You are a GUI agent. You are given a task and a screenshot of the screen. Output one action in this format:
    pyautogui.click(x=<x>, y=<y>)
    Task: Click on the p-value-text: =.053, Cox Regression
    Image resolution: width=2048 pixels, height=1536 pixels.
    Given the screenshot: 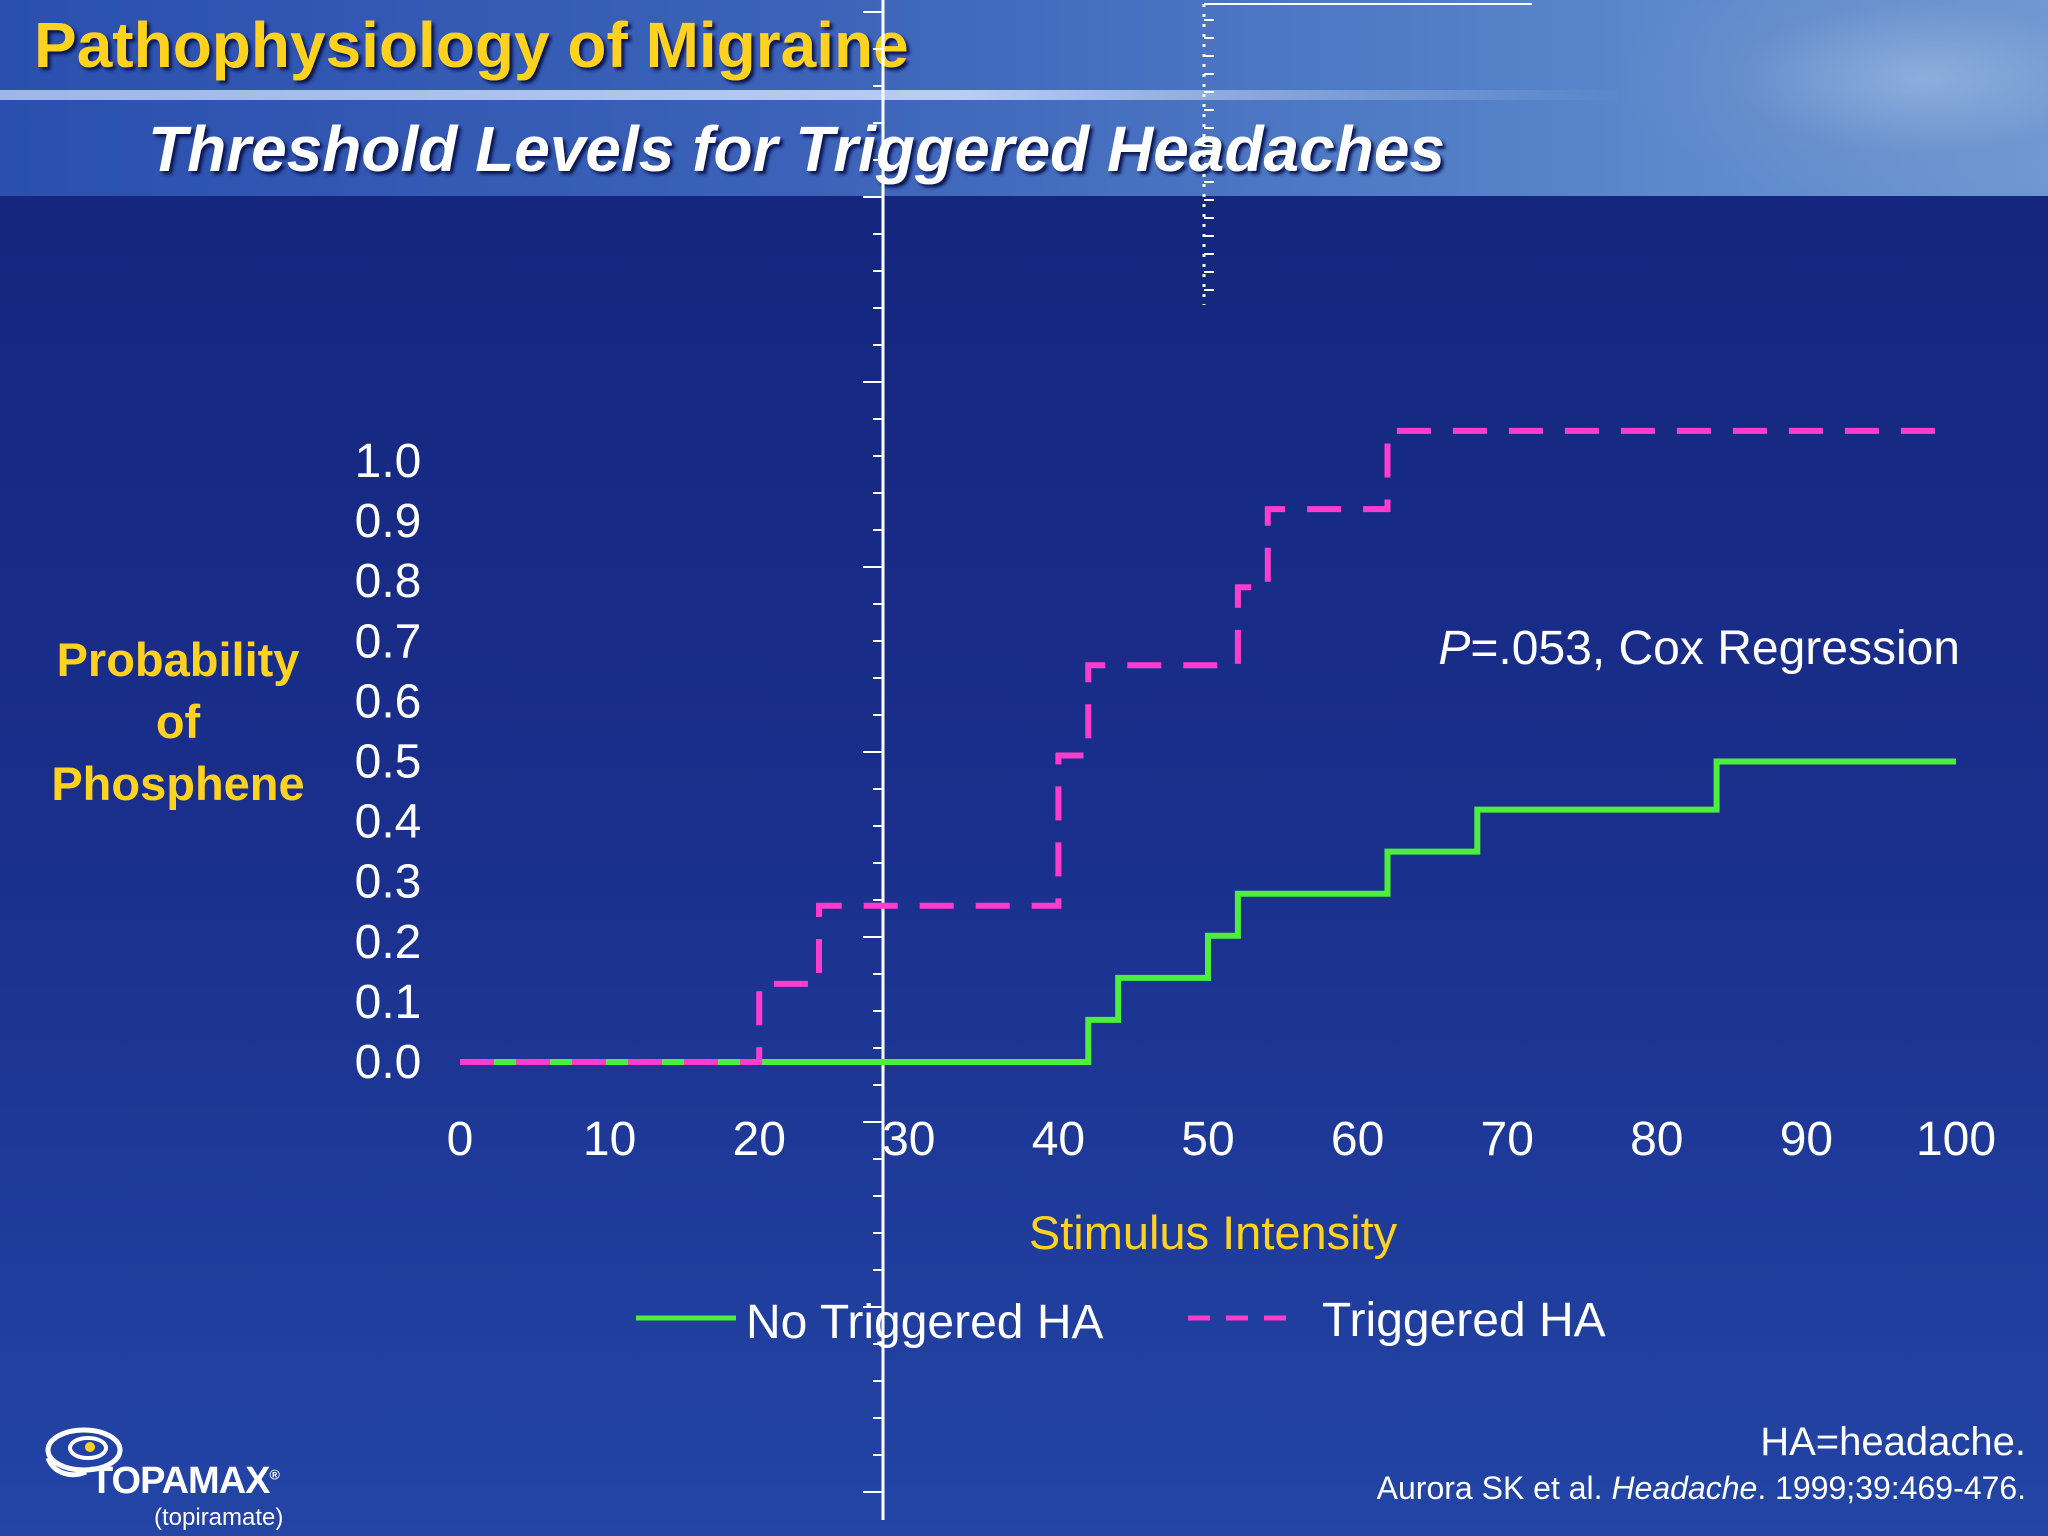 What is the action you would take?
    pyautogui.click(x=1715, y=648)
    